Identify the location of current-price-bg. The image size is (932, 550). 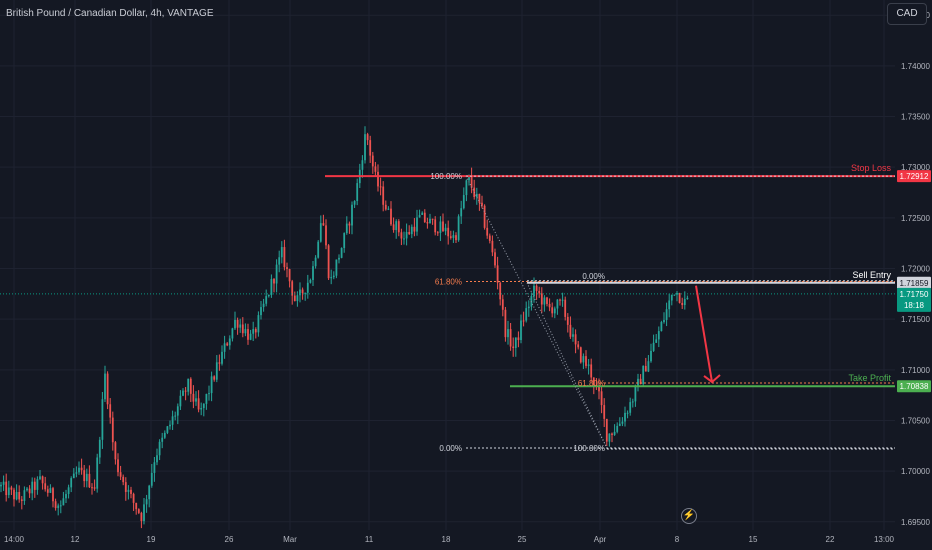
(914, 299).